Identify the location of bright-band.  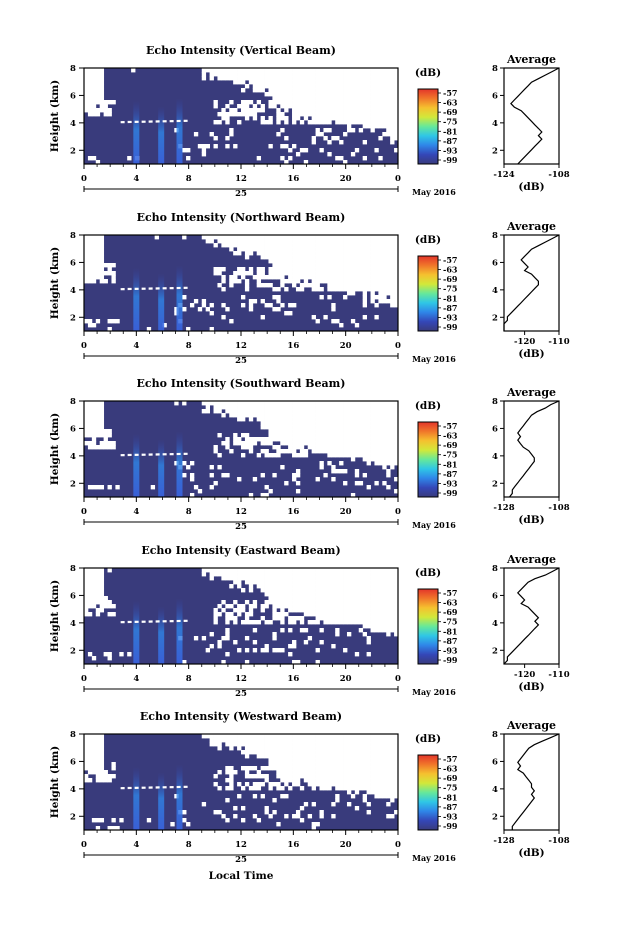
(154, 121).